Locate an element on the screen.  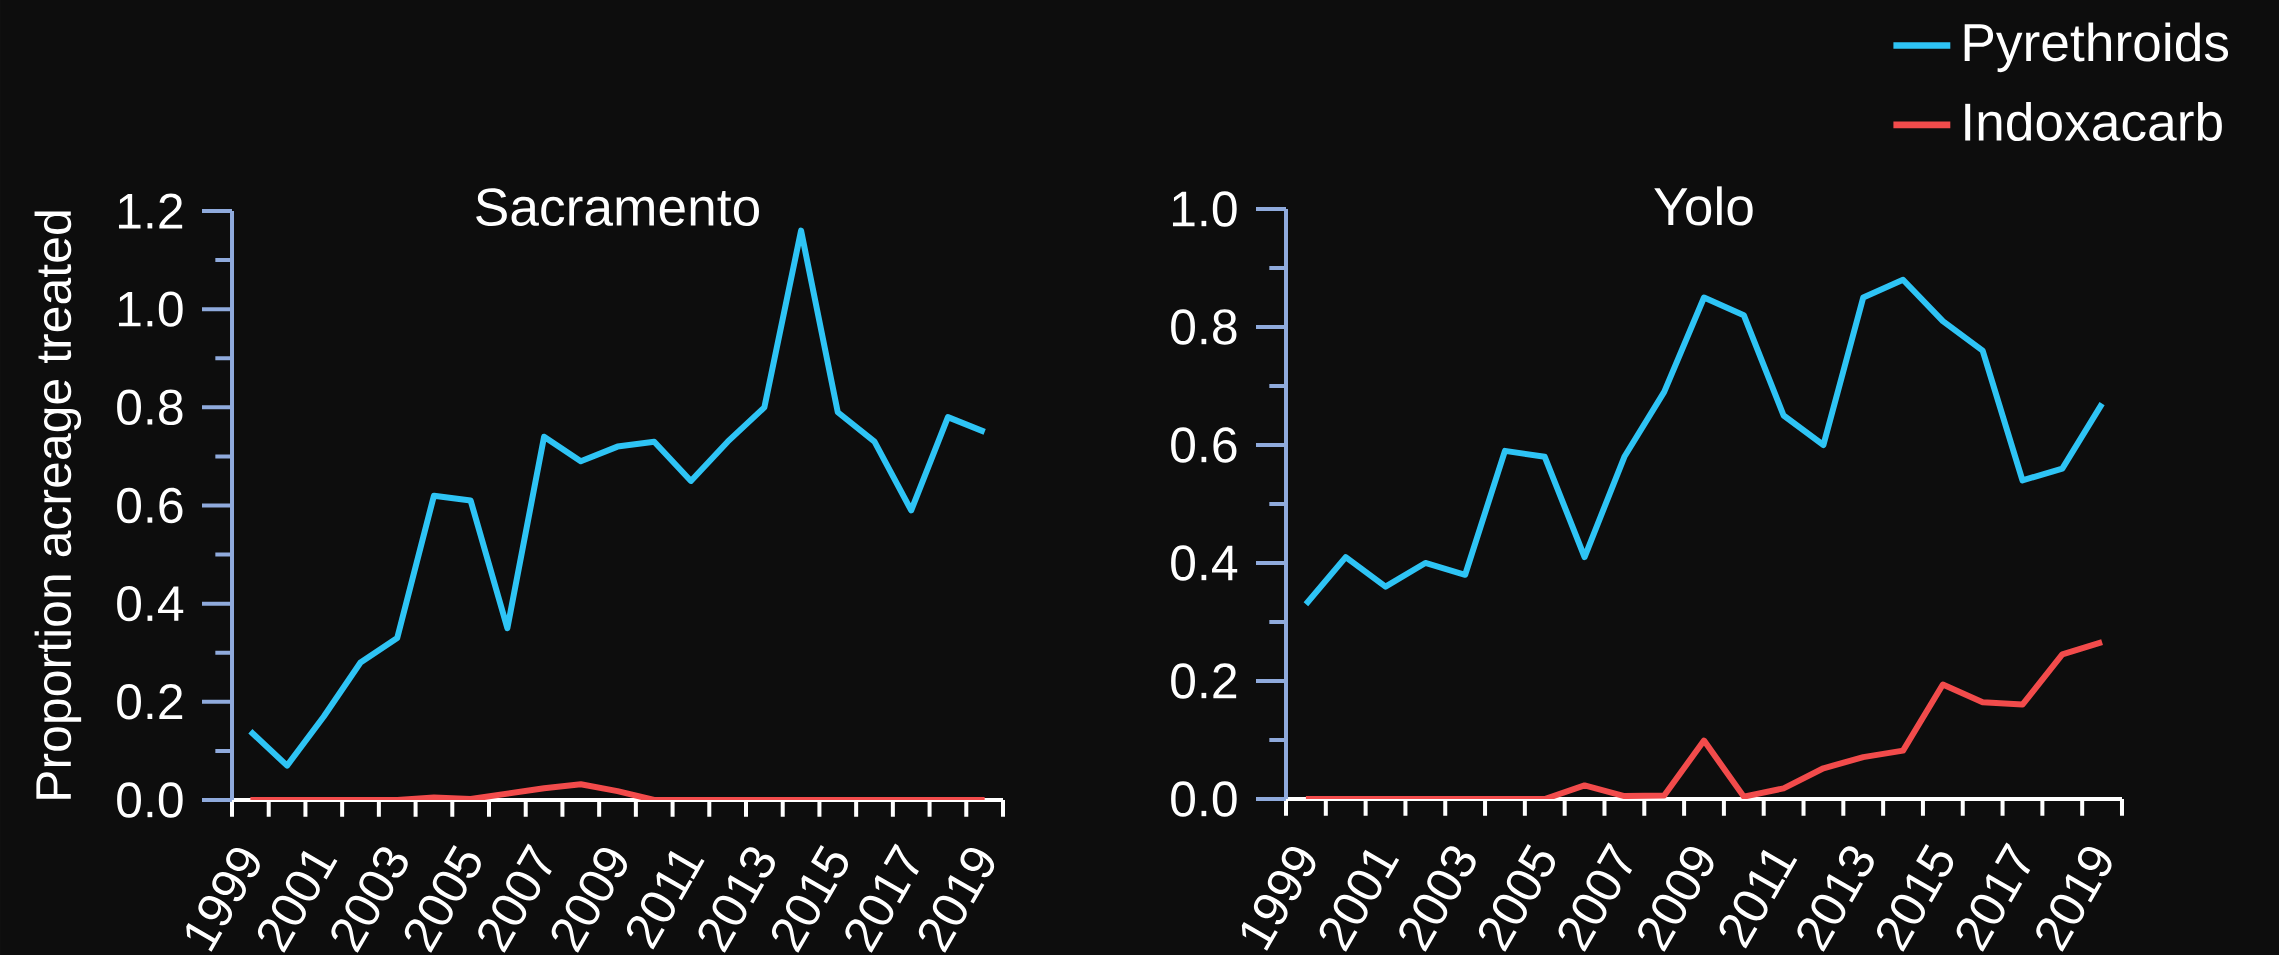
chart-title: Yolo is located at coordinates (1703, 206).